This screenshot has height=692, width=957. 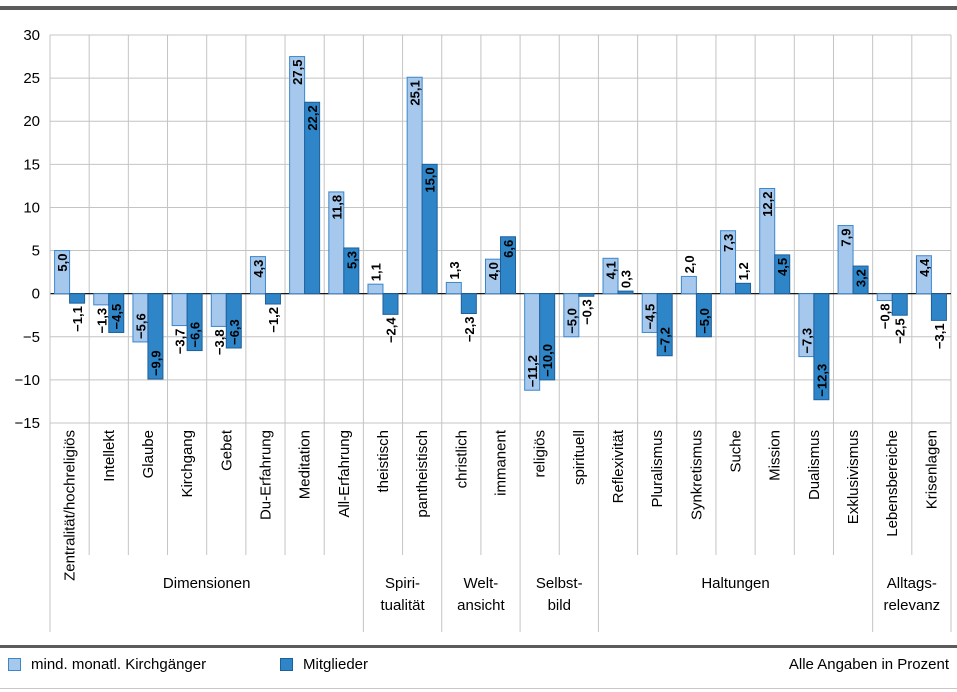 I want to click on group-label: Welt-, so click(x=481, y=583).